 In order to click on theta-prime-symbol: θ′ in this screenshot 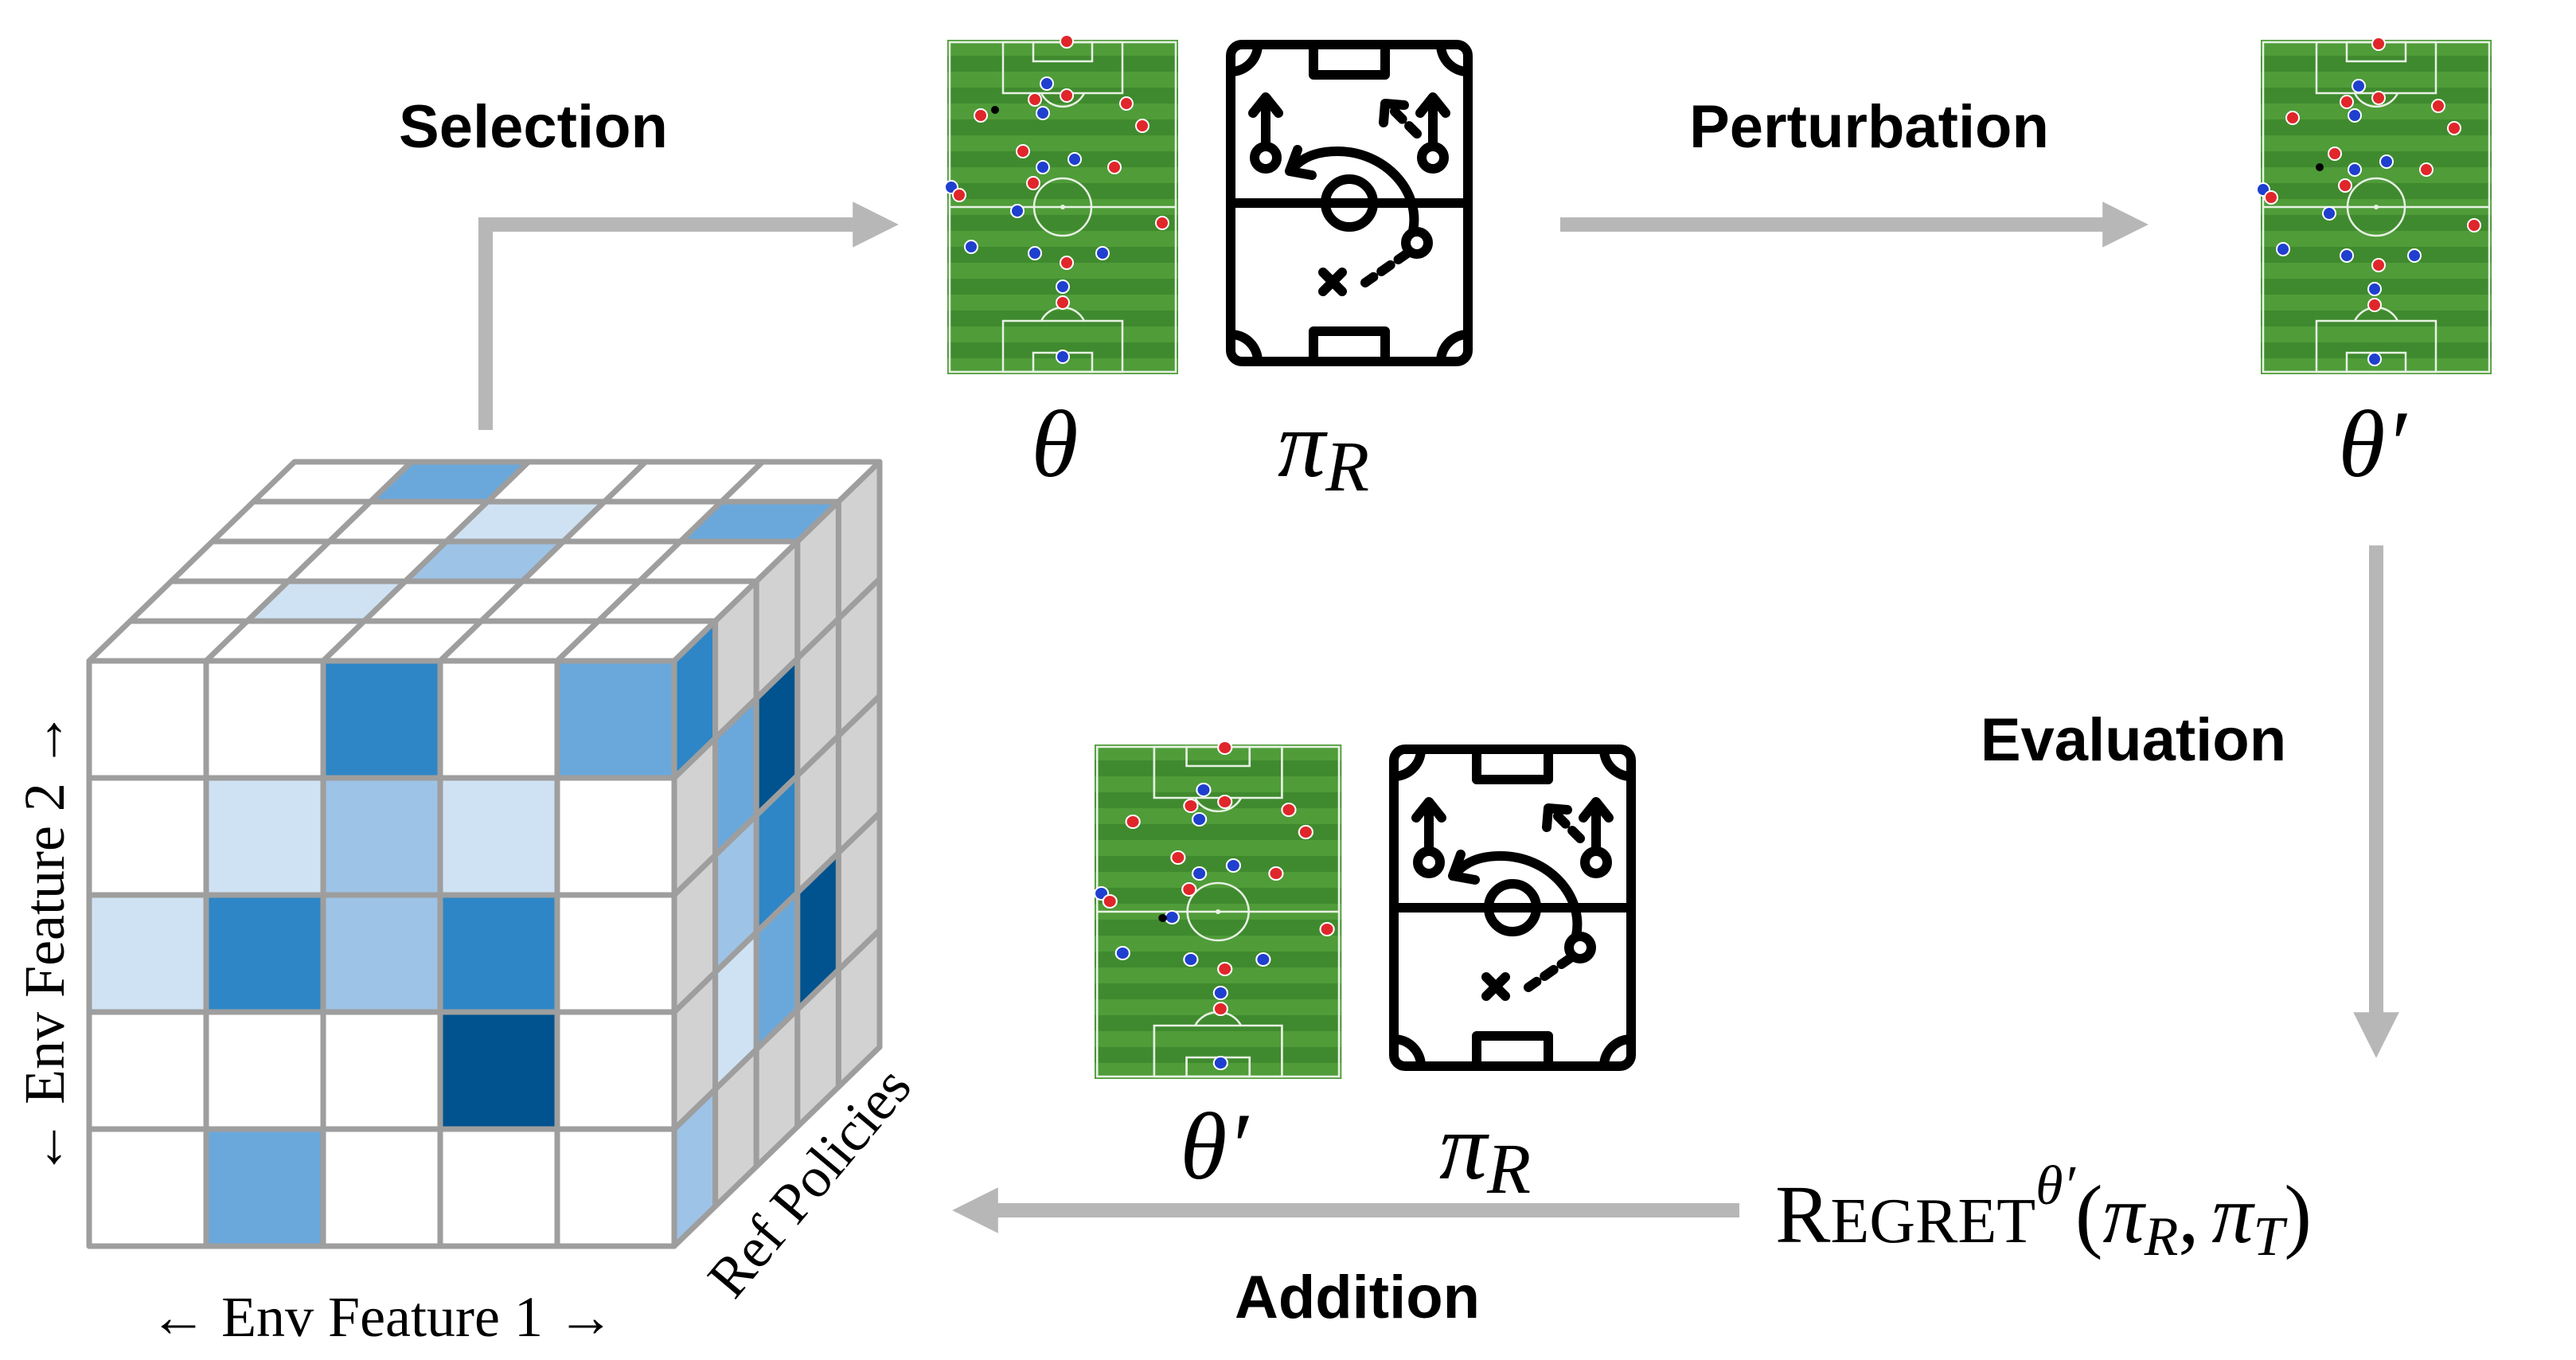, I will do `click(2372, 444)`.